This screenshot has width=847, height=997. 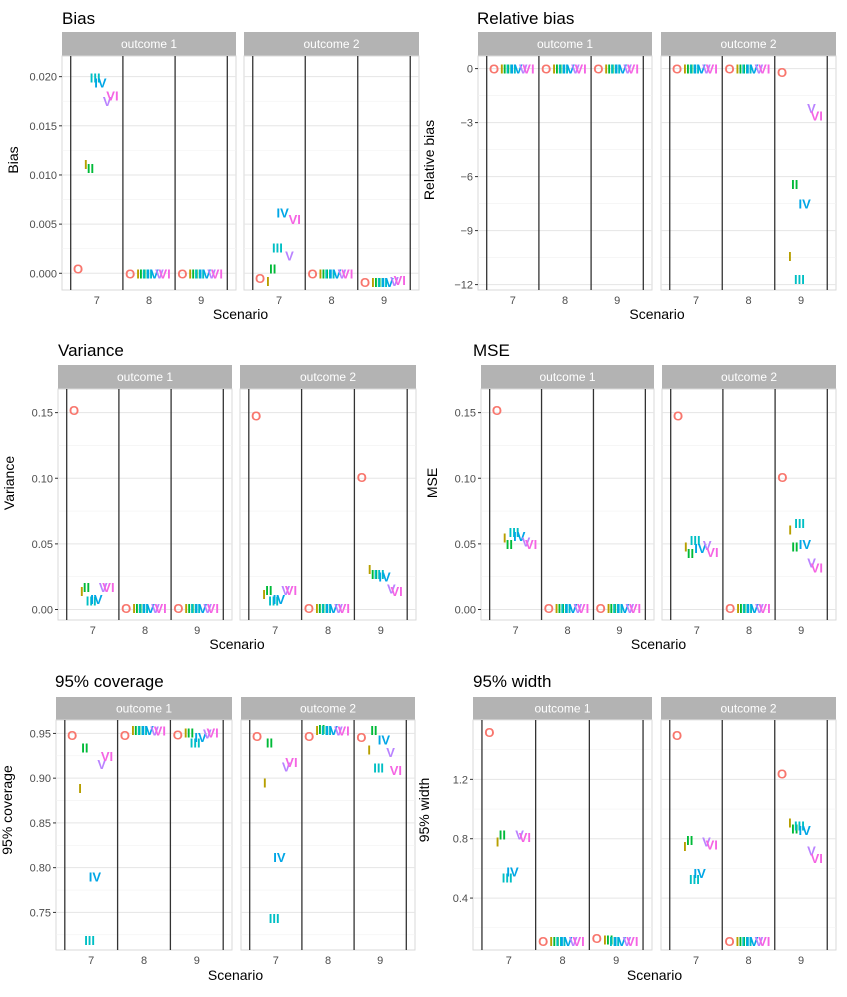 I want to click on y-tick-label: 0.010, so click(x=43, y=176).